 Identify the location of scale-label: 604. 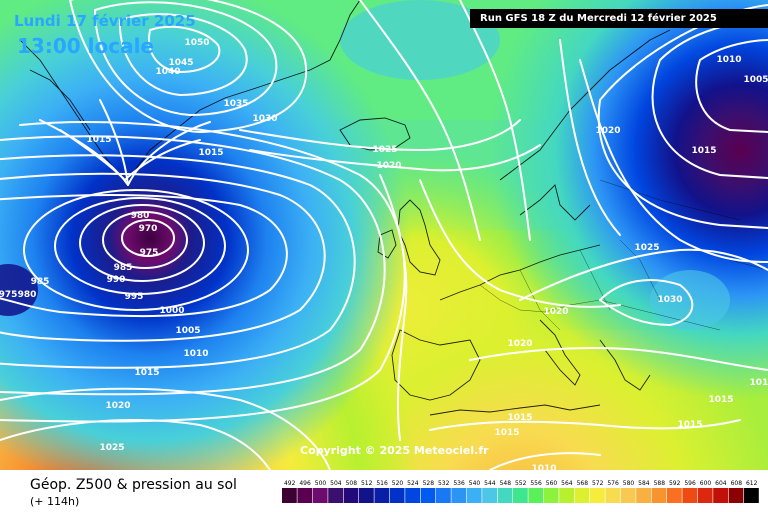
(721, 483).